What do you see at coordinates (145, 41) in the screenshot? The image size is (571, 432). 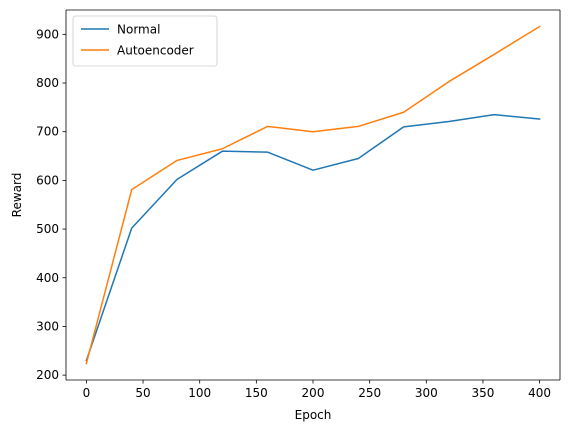 I see `legend: Normal Autoencoder` at bounding box center [145, 41].